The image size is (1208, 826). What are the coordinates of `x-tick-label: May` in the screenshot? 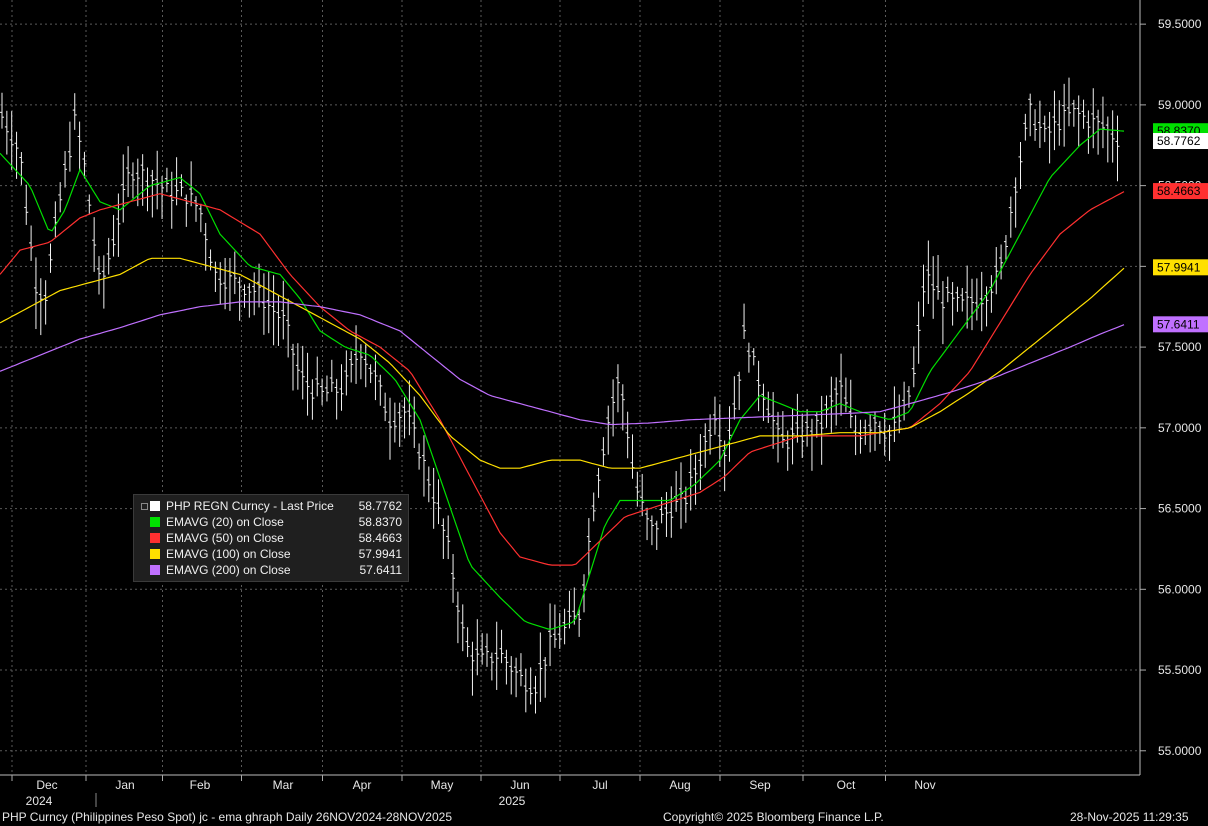 It's located at (442, 785).